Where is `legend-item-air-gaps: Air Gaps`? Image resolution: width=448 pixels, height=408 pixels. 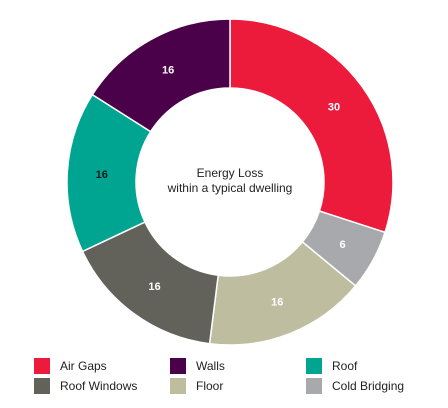 legend-item-air-gaps: Air Gaps is located at coordinates (70, 366).